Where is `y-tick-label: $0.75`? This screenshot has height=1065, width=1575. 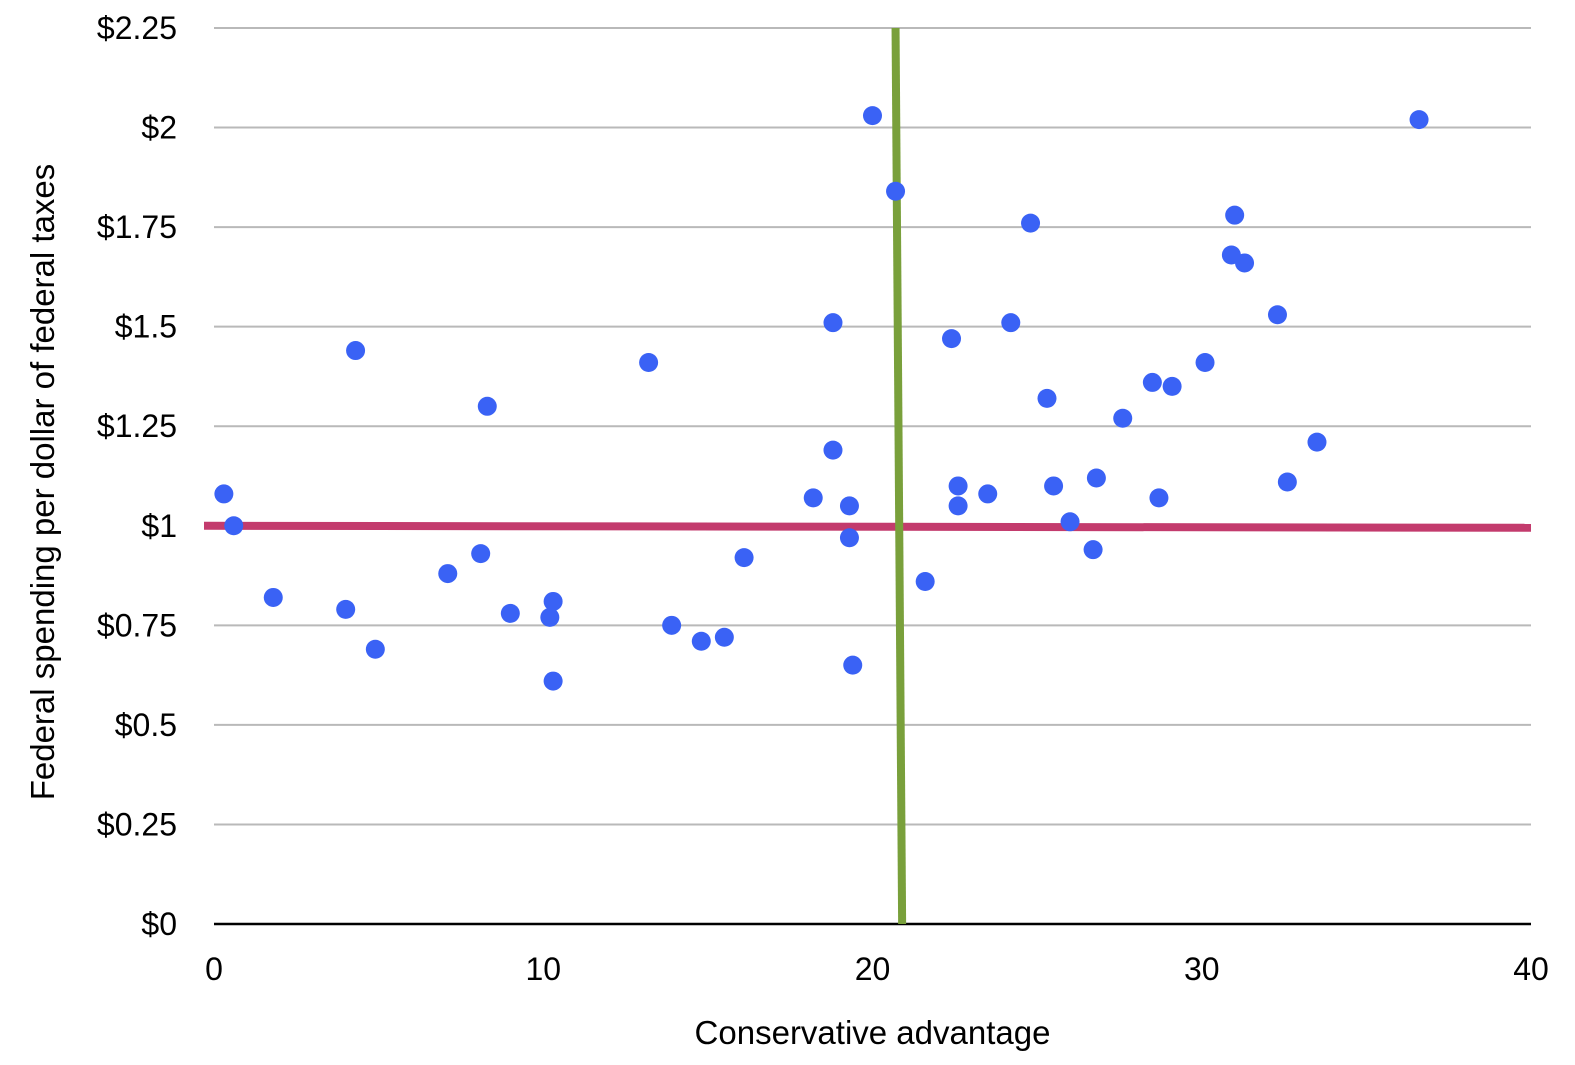
y-tick-label: $0.75 is located at coordinates (137, 625).